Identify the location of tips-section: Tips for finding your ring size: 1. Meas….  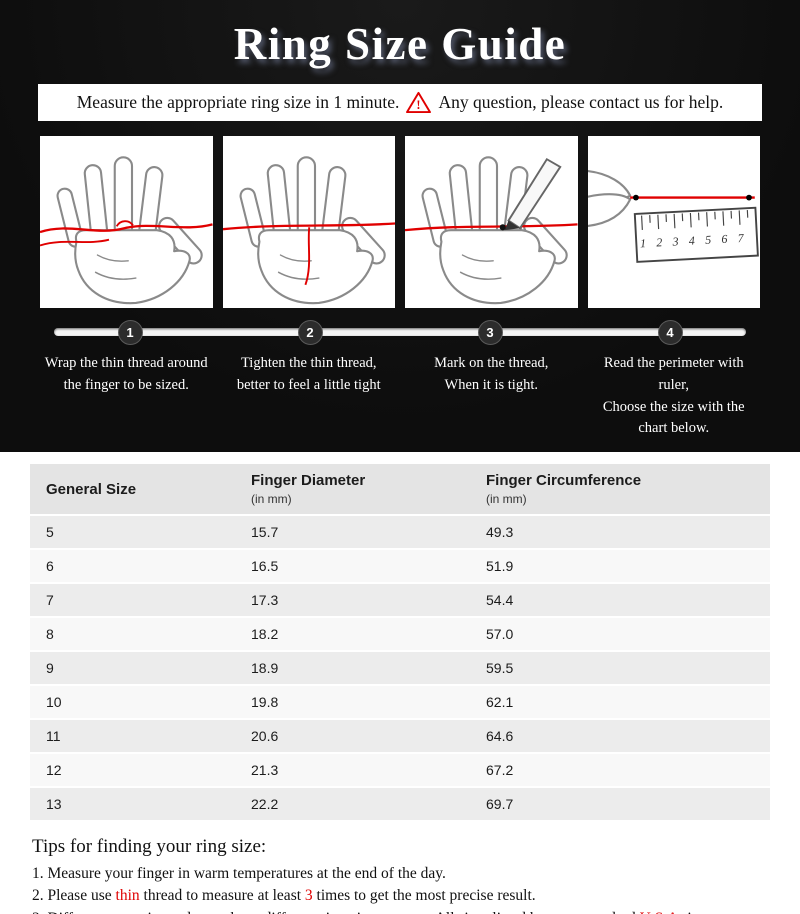
(400, 875).